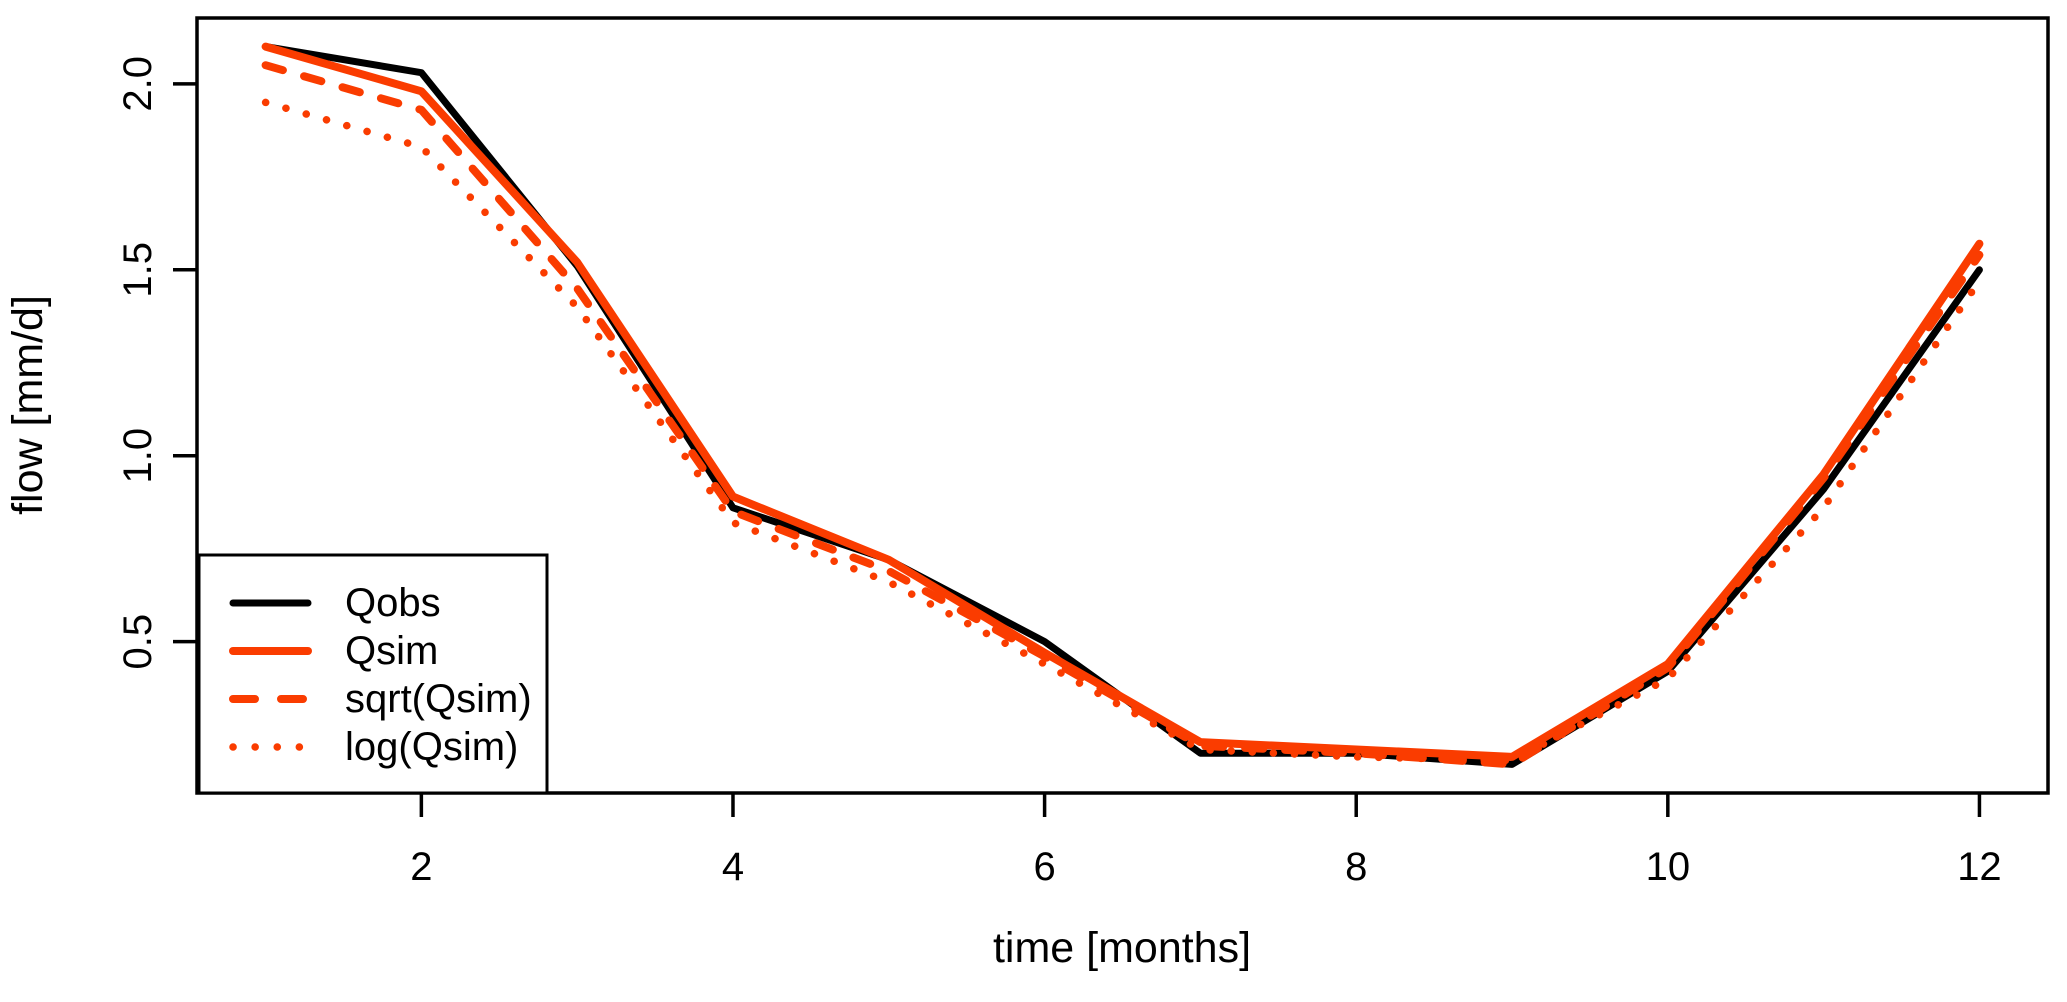 Image resolution: width=2067 pixels, height=1002 pixels. I want to click on legend-label: log(Qsim), so click(431, 747).